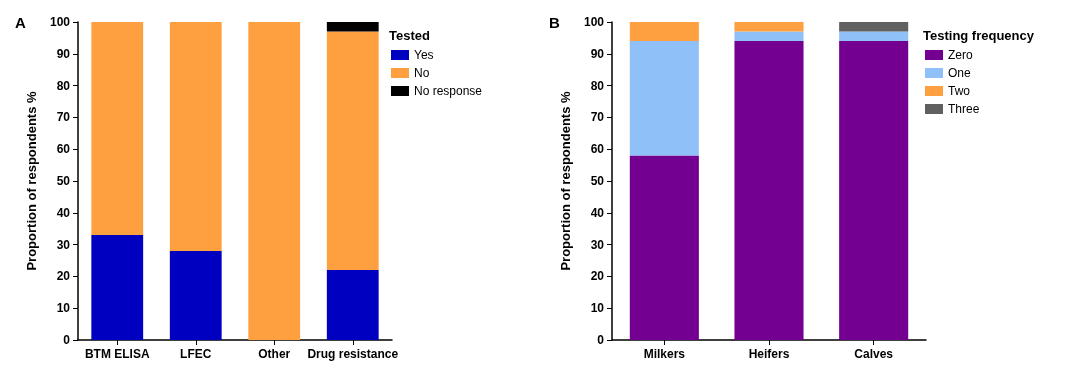  I want to click on x-tick-label: Calves, so click(874, 354).